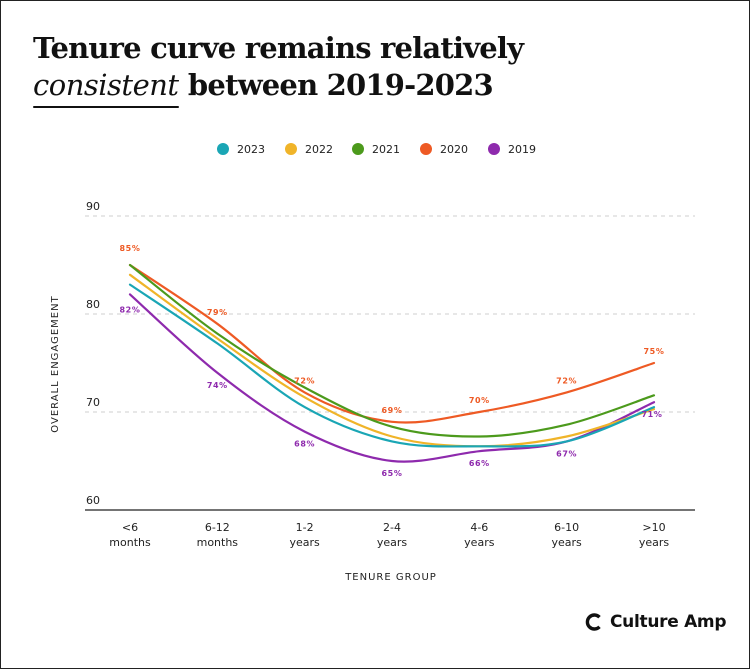  Describe the element at coordinates (278, 48) in the screenshot. I see `title-line-1: Tenure curve remains relatively` at that location.